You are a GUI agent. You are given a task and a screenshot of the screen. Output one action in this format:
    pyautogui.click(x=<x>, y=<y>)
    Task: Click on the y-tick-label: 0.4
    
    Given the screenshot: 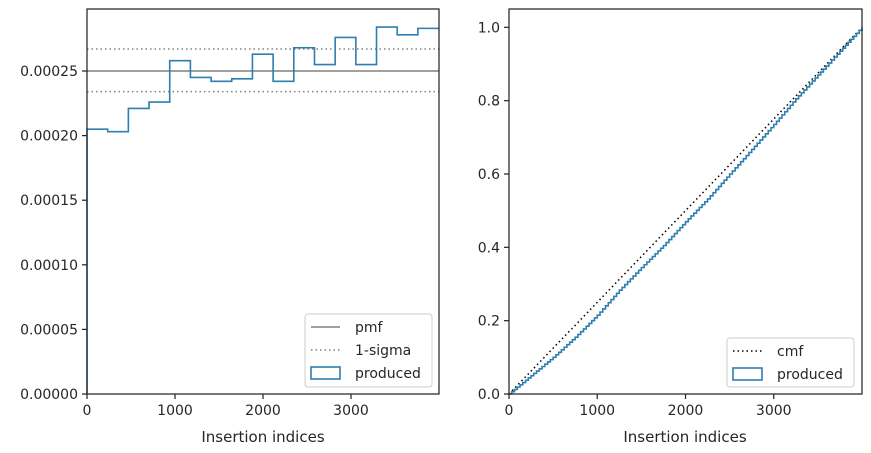 What is the action you would take?
    pyautogui.click(x=489, y=248)
    